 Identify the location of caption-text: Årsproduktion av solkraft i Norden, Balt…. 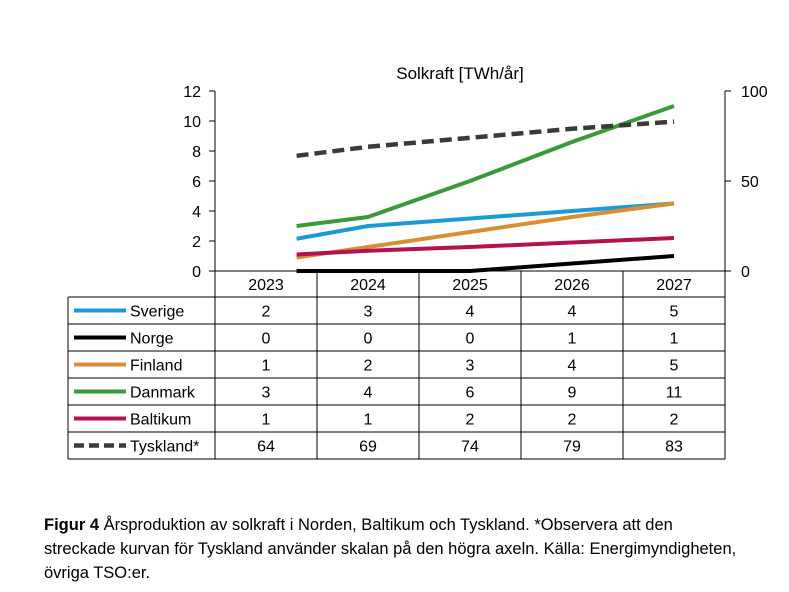
(390, 549).